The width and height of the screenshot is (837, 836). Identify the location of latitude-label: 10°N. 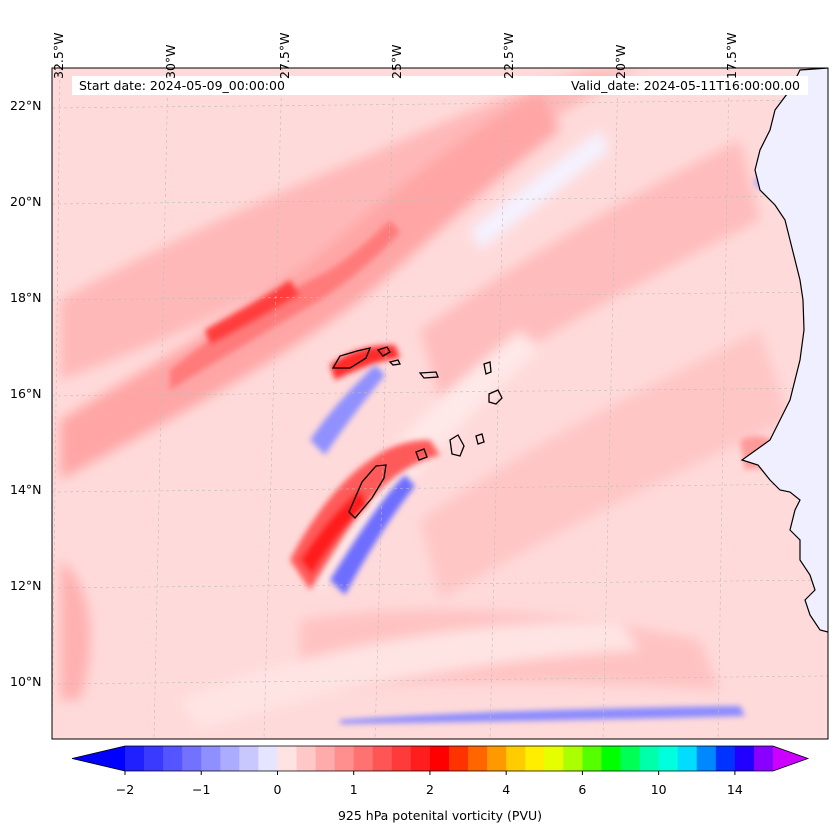
(26, 681).